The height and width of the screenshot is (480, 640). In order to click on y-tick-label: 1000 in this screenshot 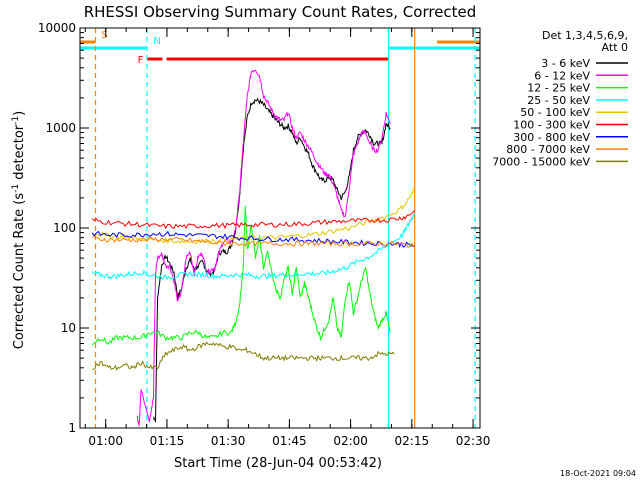, I will do `click(60, 128)`.